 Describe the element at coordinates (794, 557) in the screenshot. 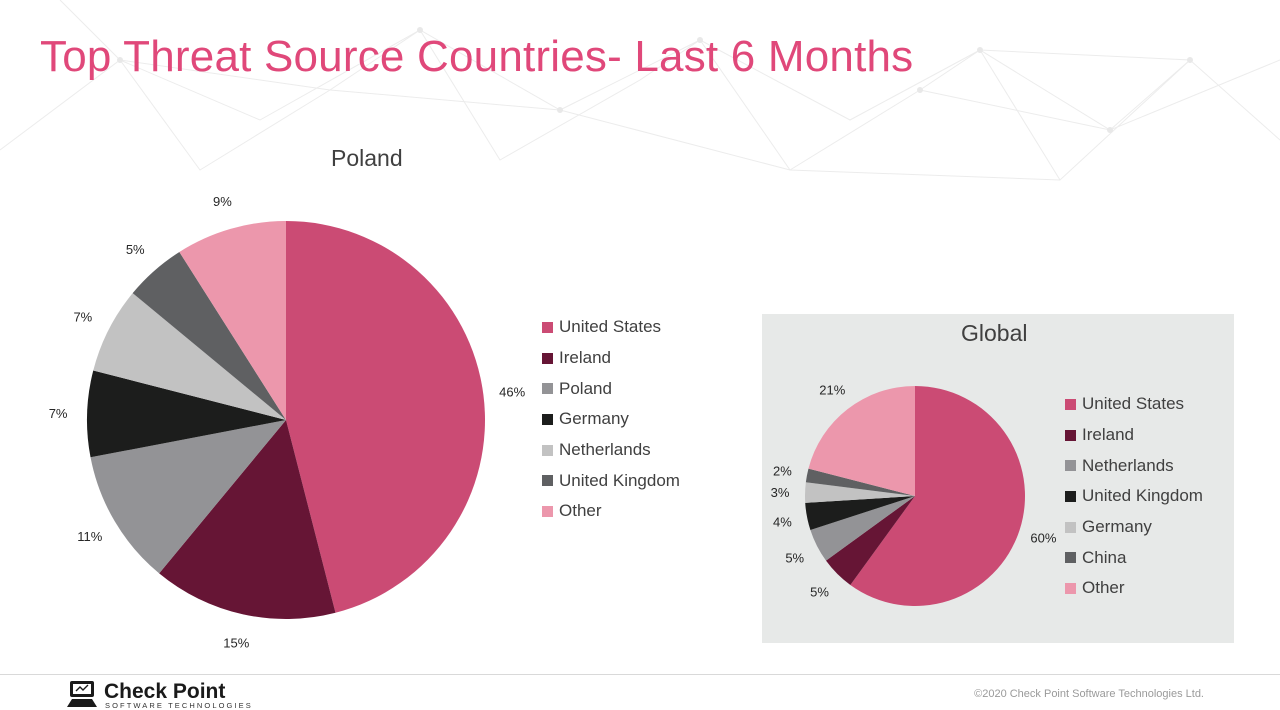

I see `global-label-netherlands: 5%` at that location.